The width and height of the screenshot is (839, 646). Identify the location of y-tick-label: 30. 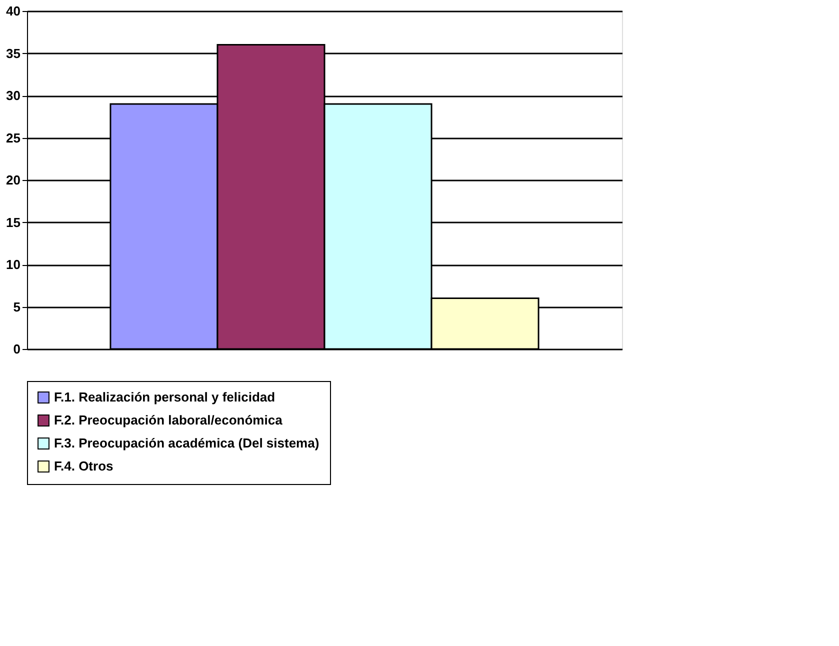
(13, 95).